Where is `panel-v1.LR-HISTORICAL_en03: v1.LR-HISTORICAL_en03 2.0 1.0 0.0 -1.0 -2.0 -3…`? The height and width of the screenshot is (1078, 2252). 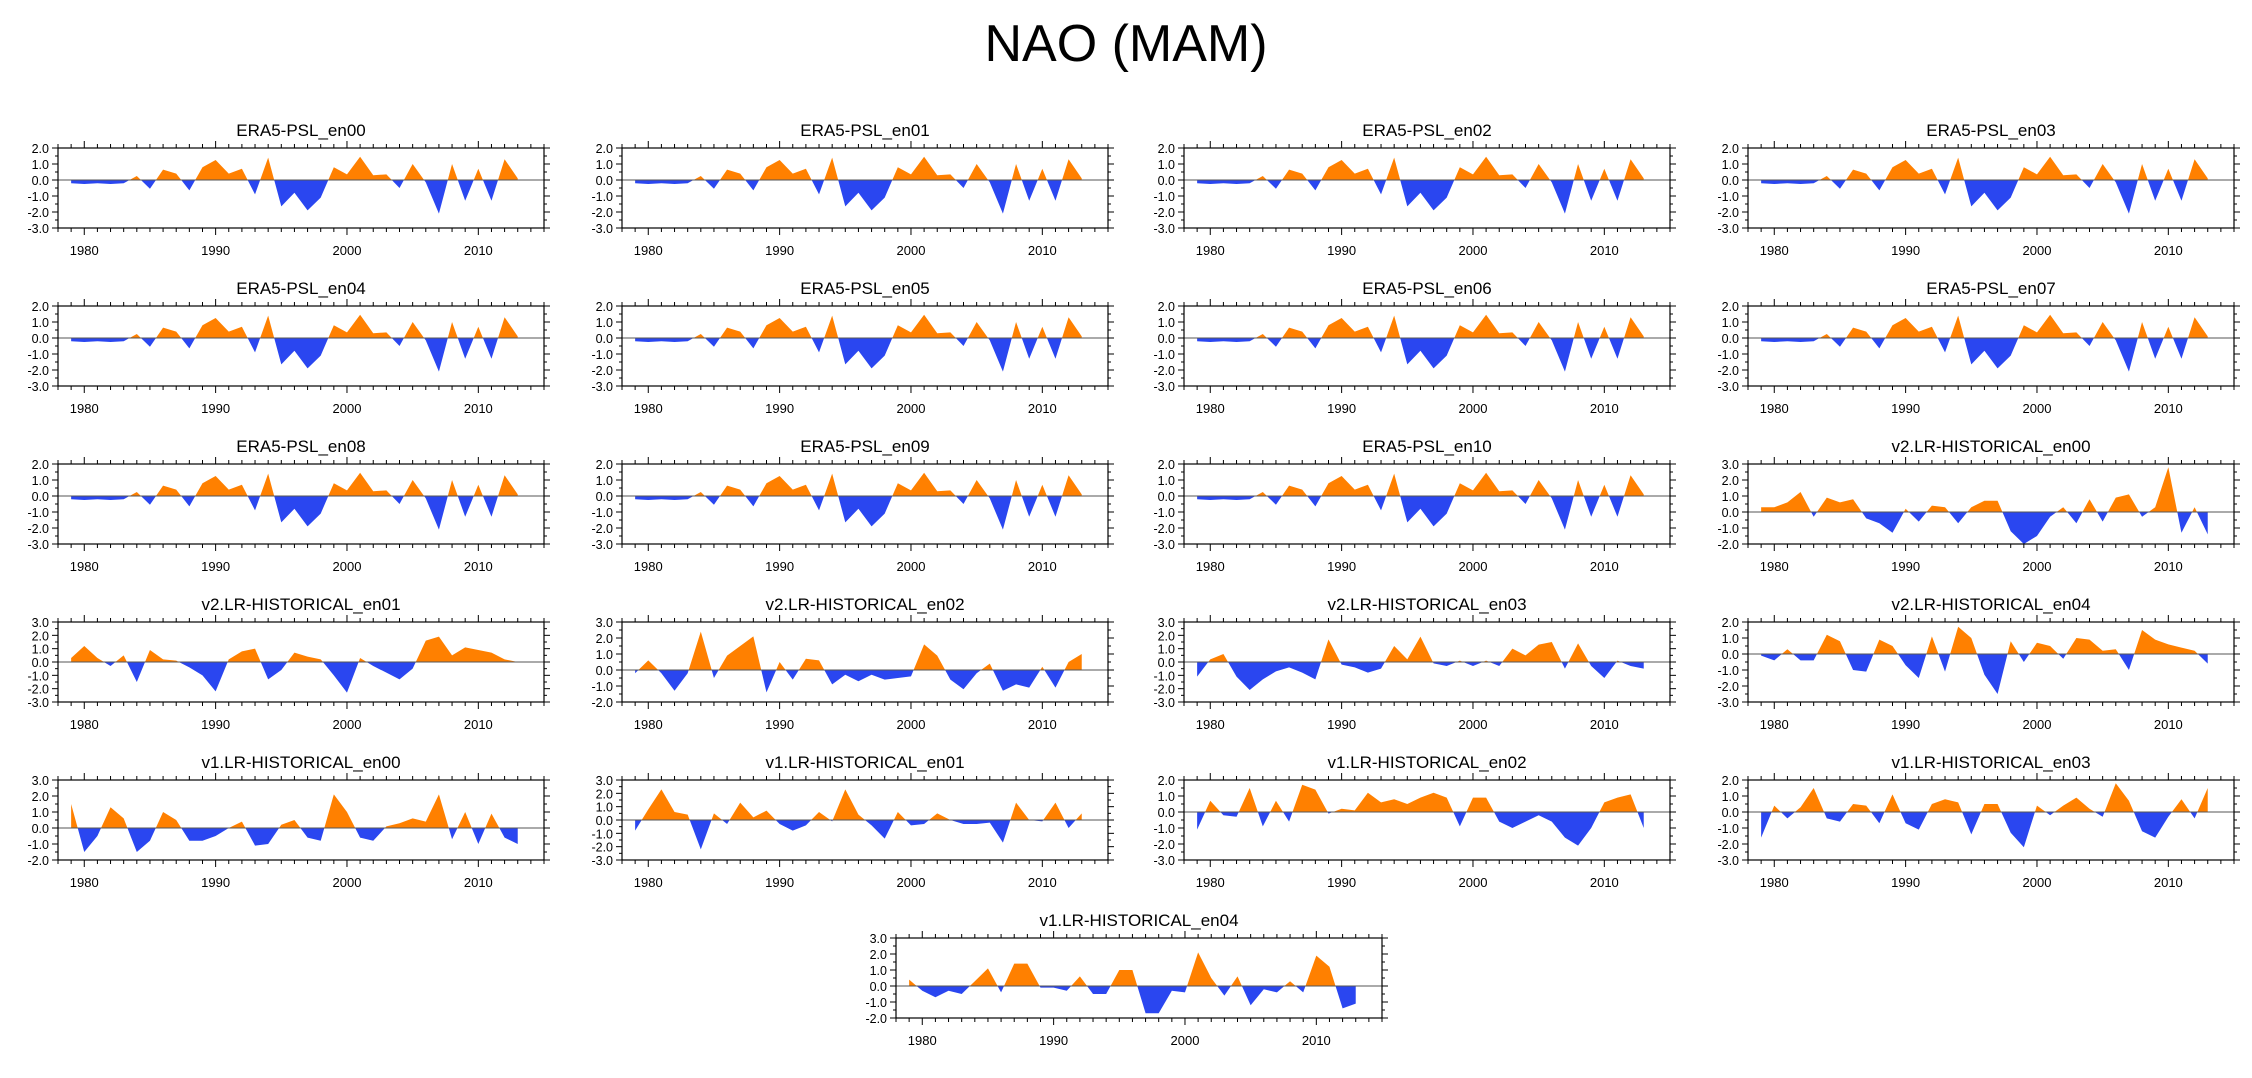 panel-v1.LR-HISTORICAL_en03: v1.LR-HISTORICAL_en03 2.0 1.0 0.0 -1.0 -2.0 -3… is located at coordinates (1978, 821).